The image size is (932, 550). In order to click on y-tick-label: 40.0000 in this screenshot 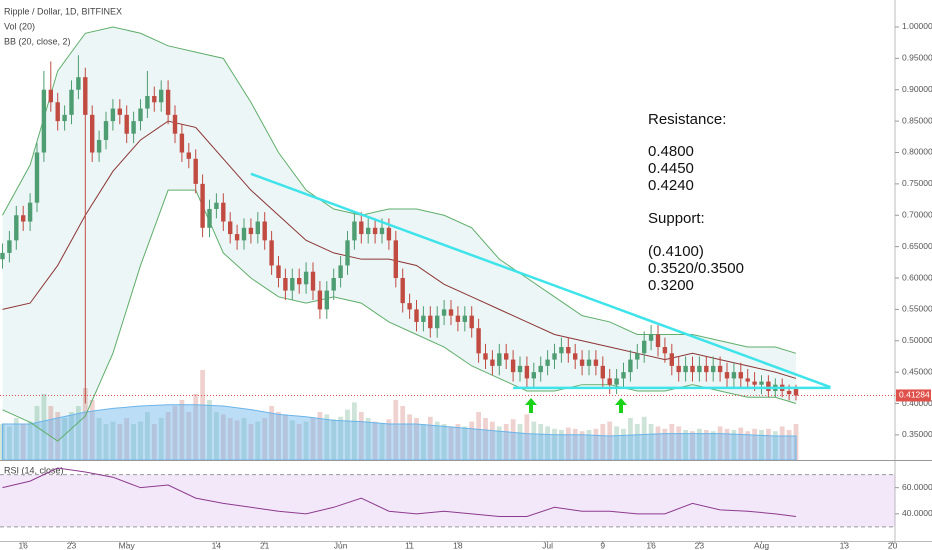, I will do `click(917, 513)`.